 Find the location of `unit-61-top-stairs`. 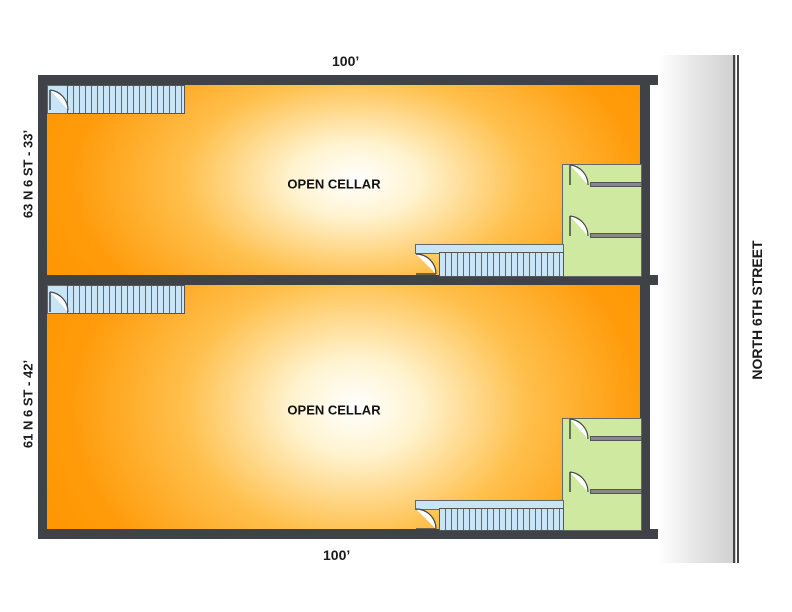

unit-61-top-stairs is located at coordinates (126, 299).